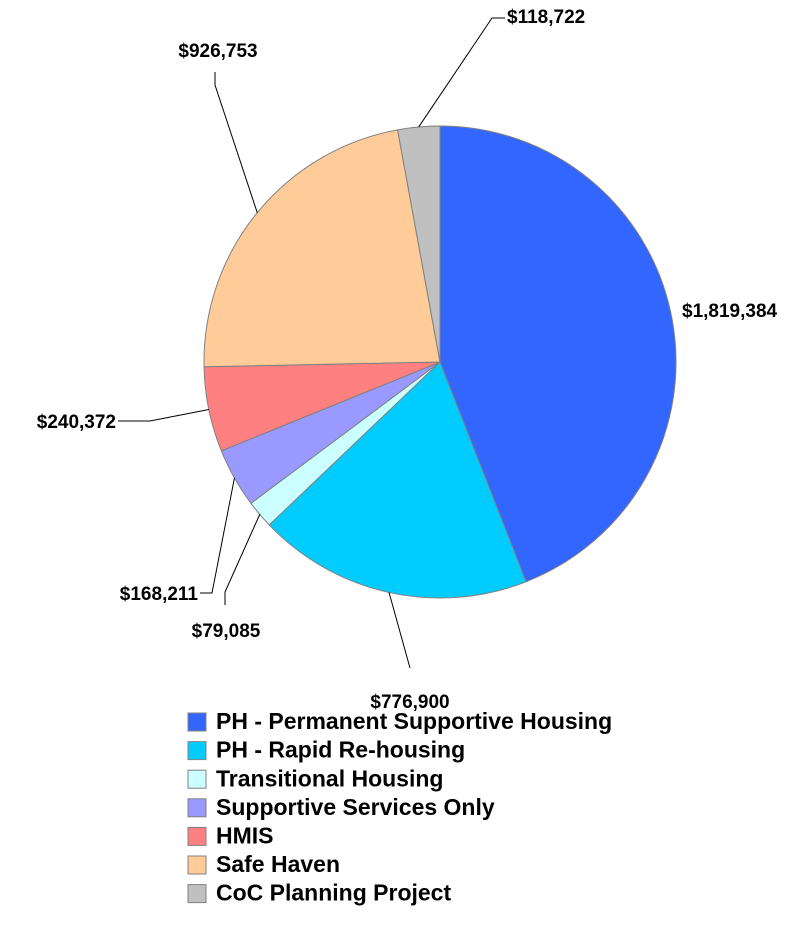 This screenshot has width=809, height=939. What do you see at coordinates (333, 893) in the screenshot?
I see `legend-label: CoC Planning Project` at bounding box center [333, 893].